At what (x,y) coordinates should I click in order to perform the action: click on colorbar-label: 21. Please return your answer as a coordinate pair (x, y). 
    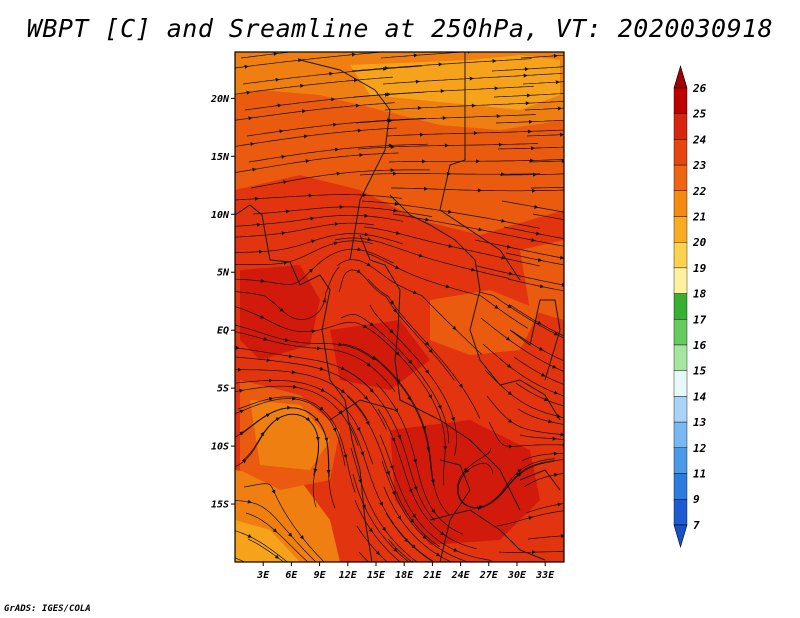
    Looking at the image, I should click on (699, 217).